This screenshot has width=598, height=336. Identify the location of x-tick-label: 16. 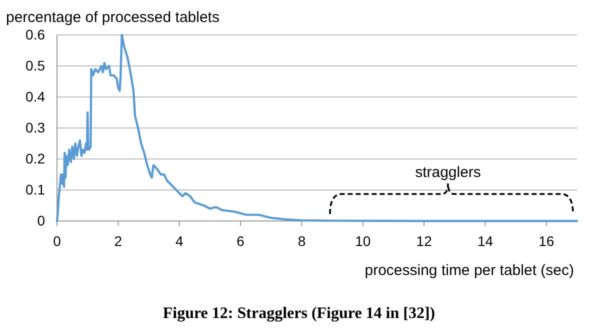
(546, 240).